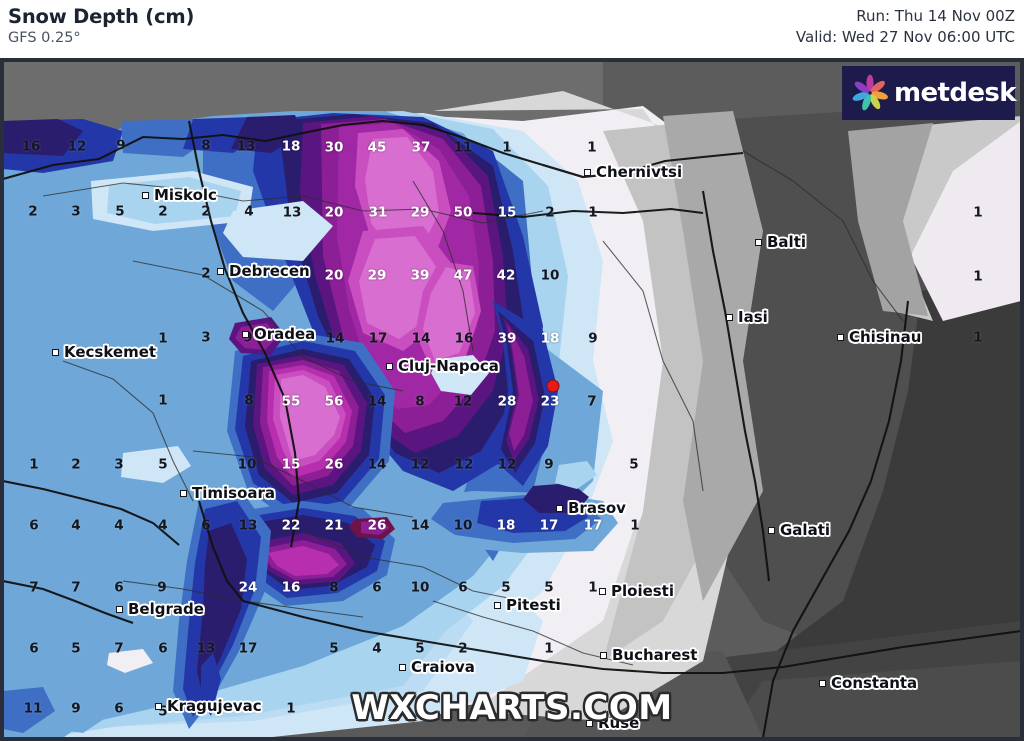  Describe the element at coordinates (905, 37) in the screenshot. I see `valid-timestamp: Valid: Wed 27 Nov 06:00 UTC` at that location.